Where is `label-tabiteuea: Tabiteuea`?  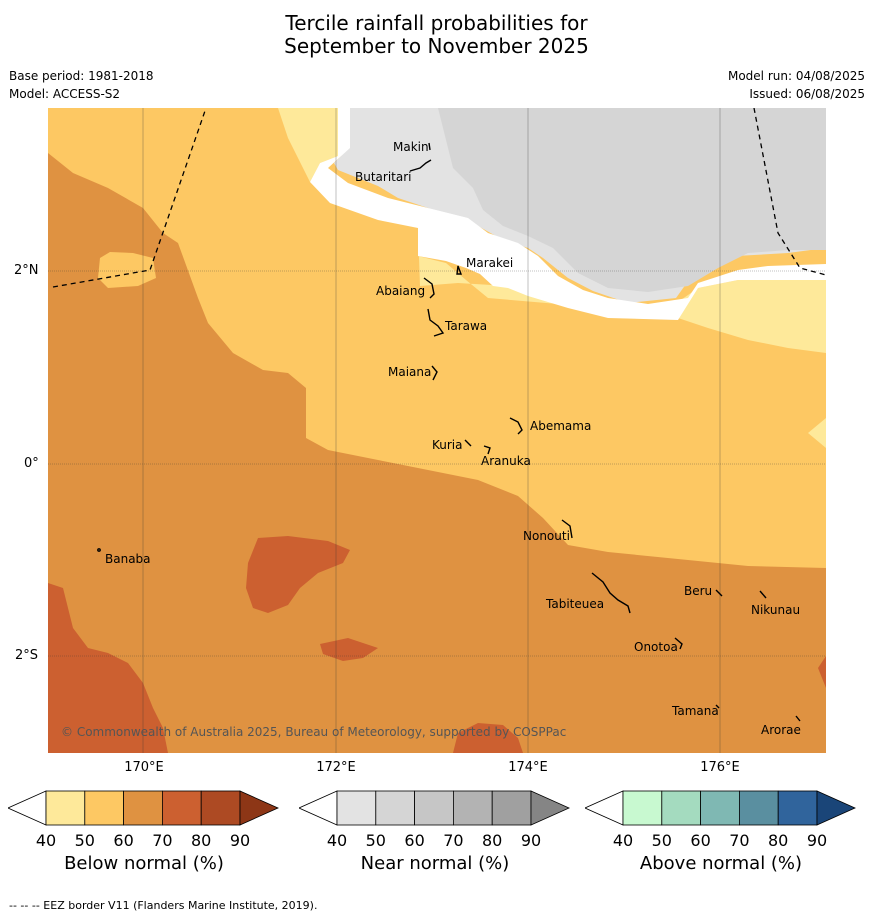
label-tabiteuea: Tabiteuea is located at coordinates (574, 604).